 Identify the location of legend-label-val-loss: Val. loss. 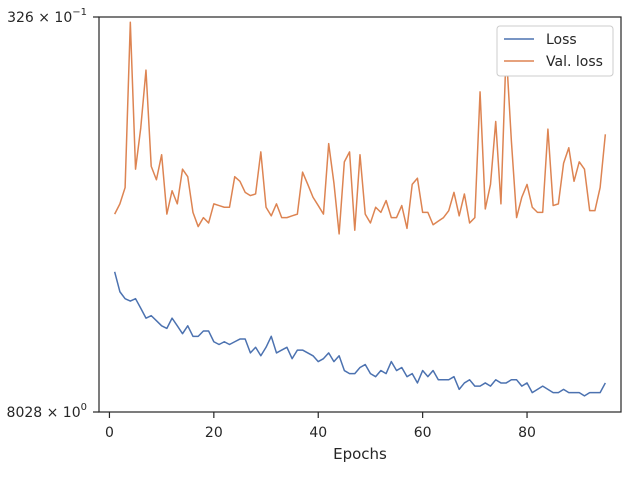
(574, 62).